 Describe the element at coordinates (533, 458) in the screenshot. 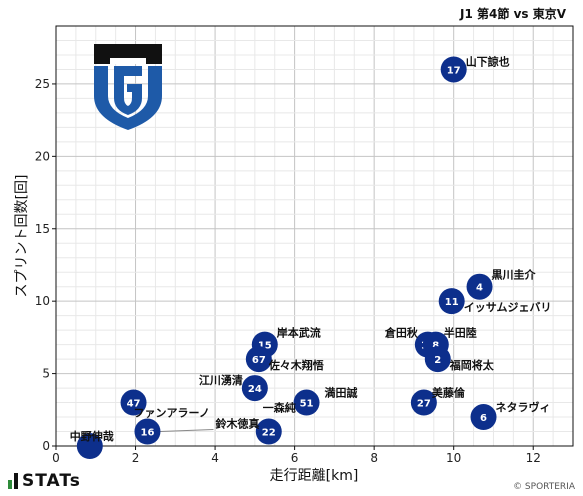

I see `x-tick-label: 12` at that location.